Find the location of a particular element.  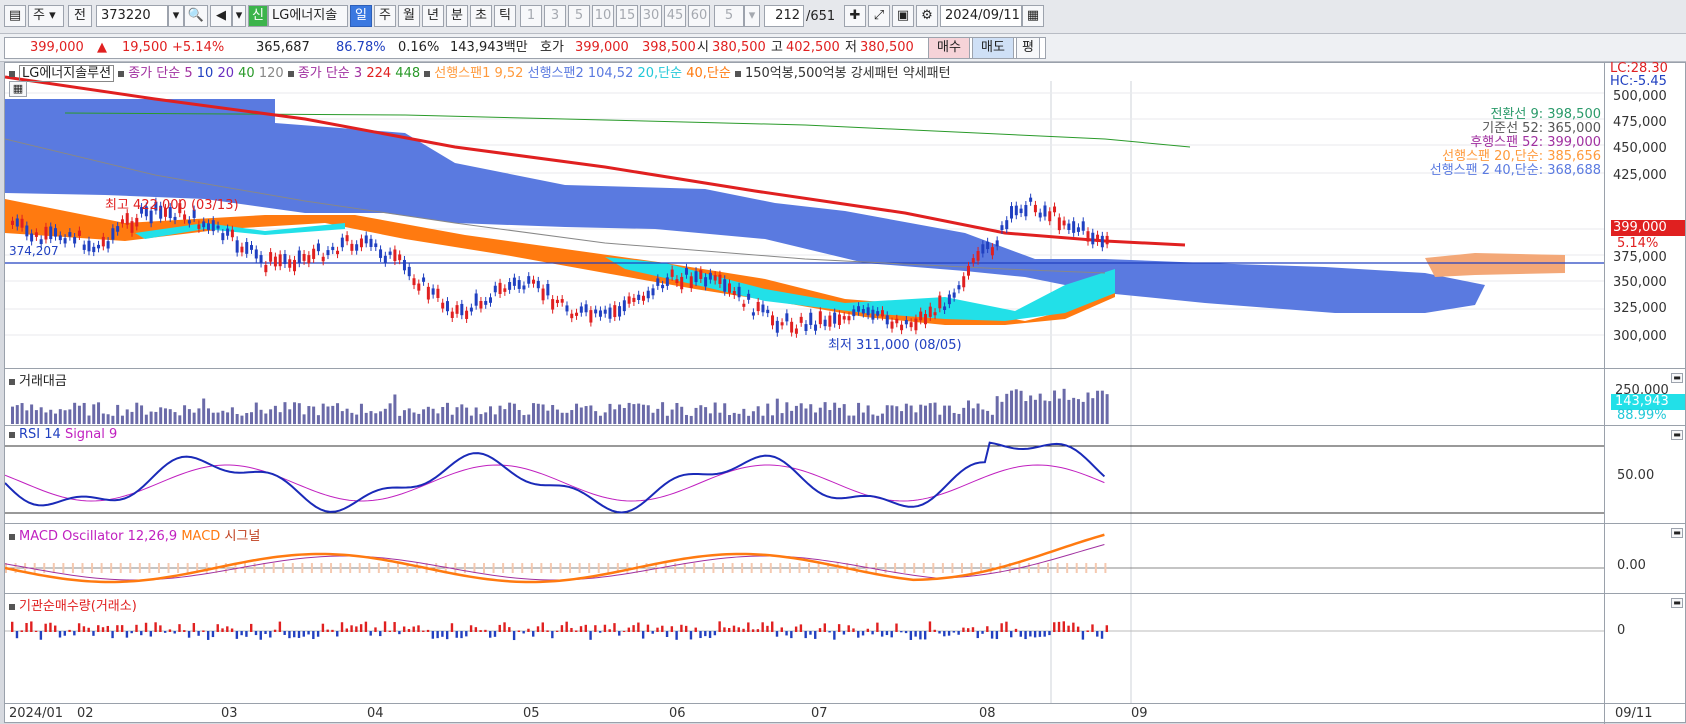

speaker-icon: ◀ is located at coordinates (221, 16).